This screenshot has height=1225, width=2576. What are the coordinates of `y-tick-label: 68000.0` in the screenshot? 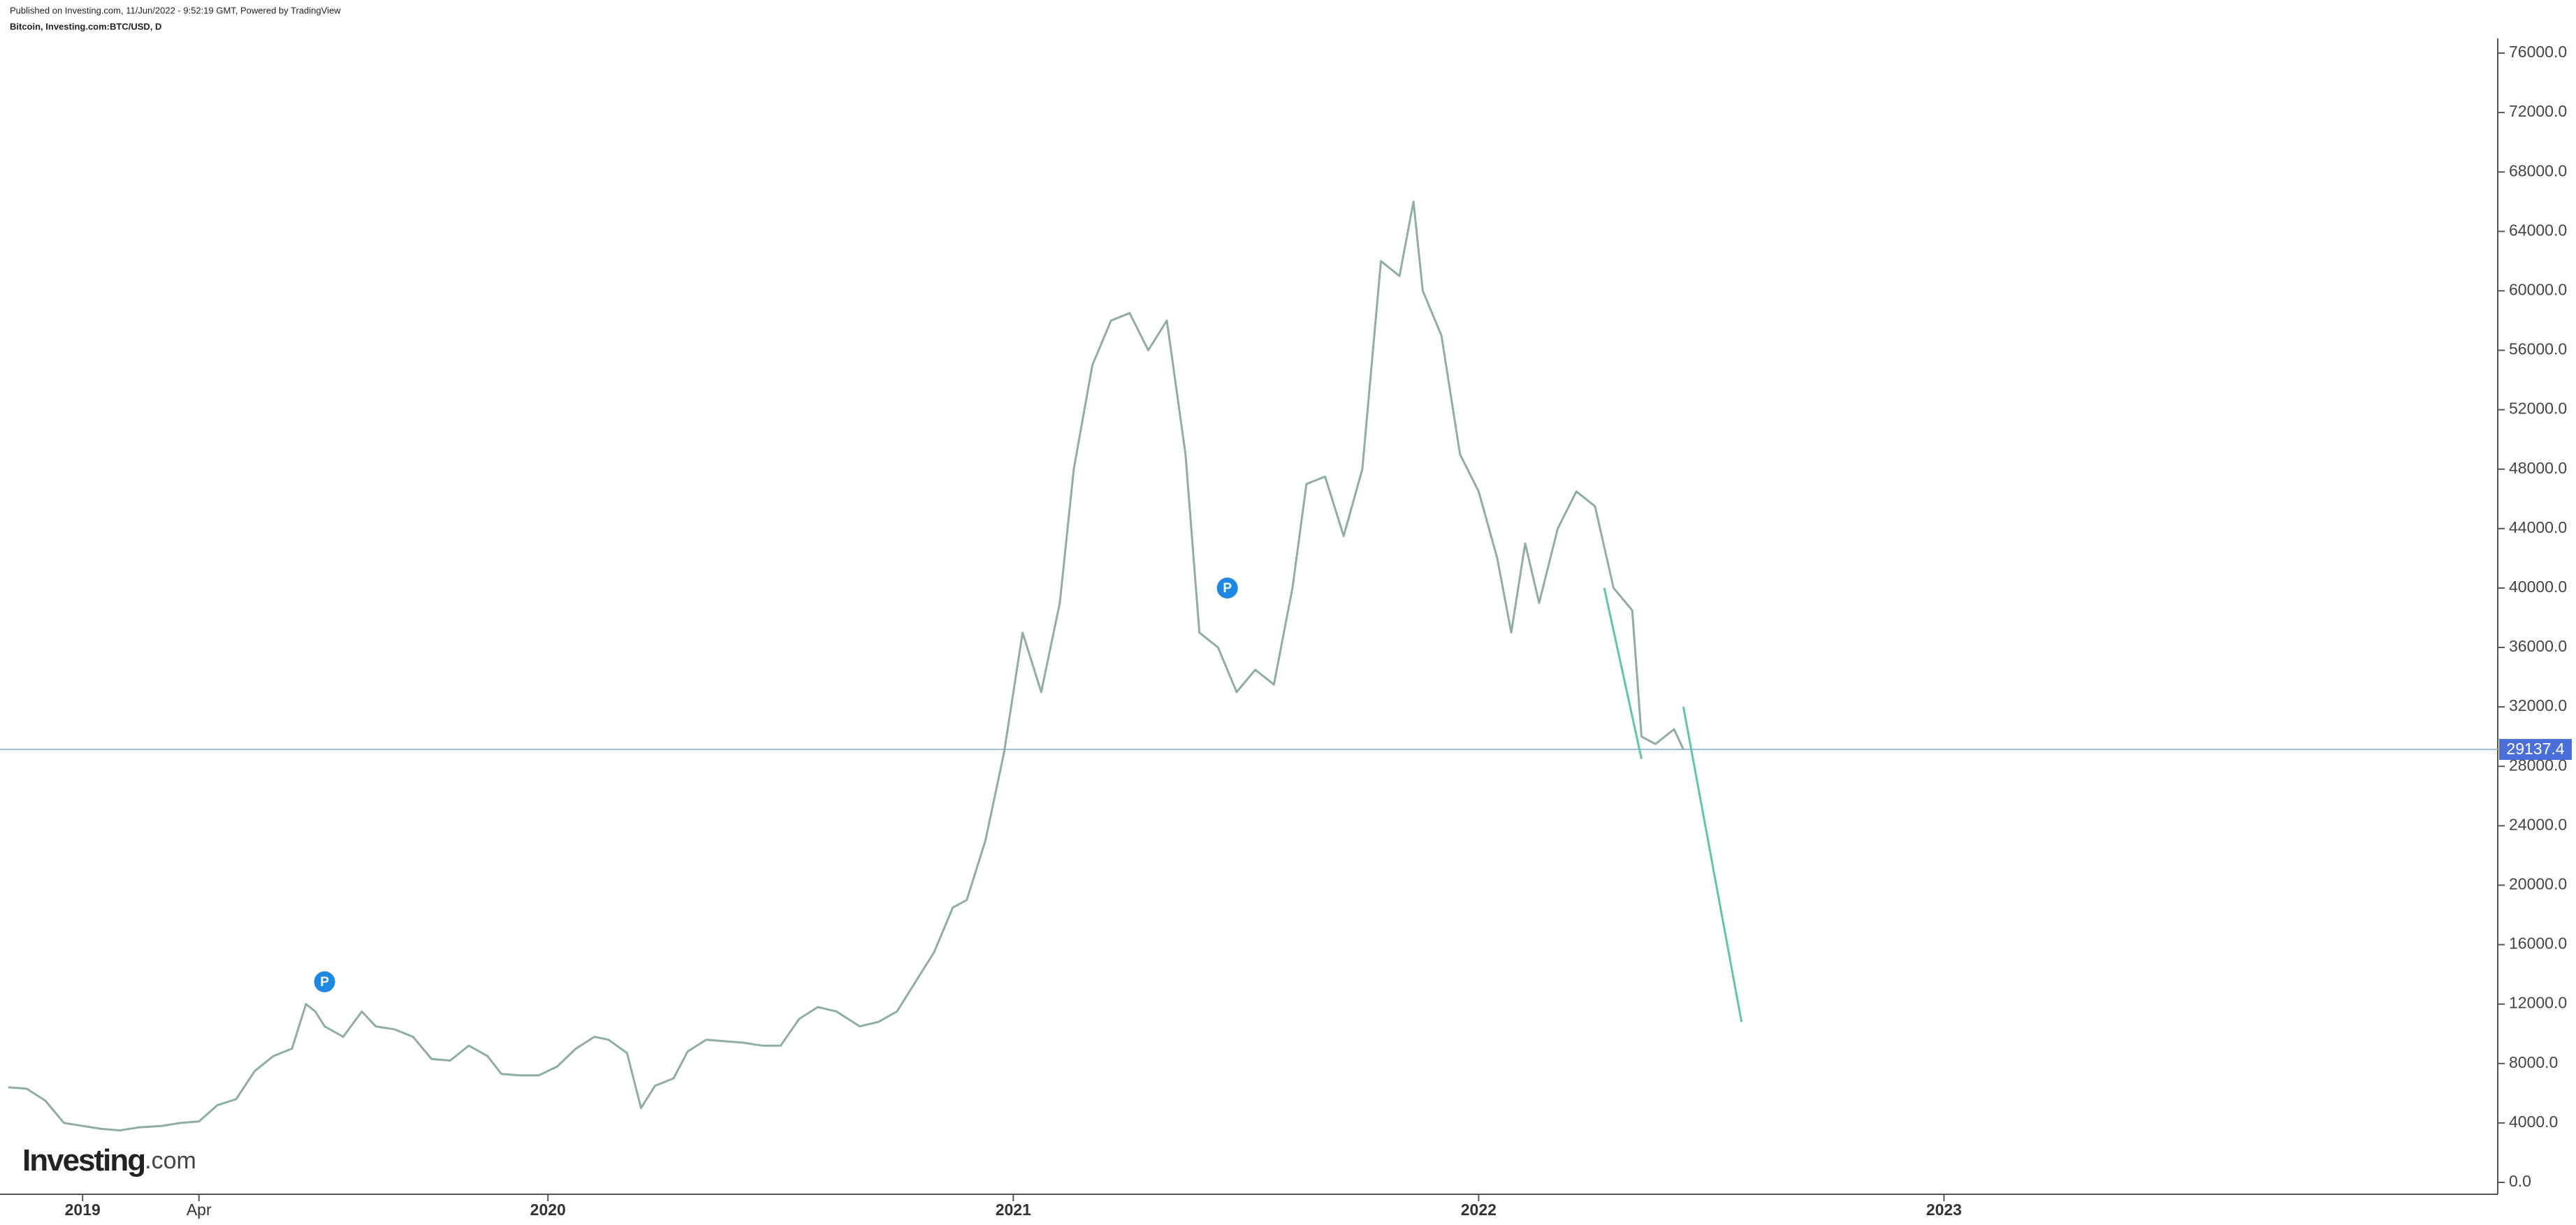 It's located at (2538, 170).